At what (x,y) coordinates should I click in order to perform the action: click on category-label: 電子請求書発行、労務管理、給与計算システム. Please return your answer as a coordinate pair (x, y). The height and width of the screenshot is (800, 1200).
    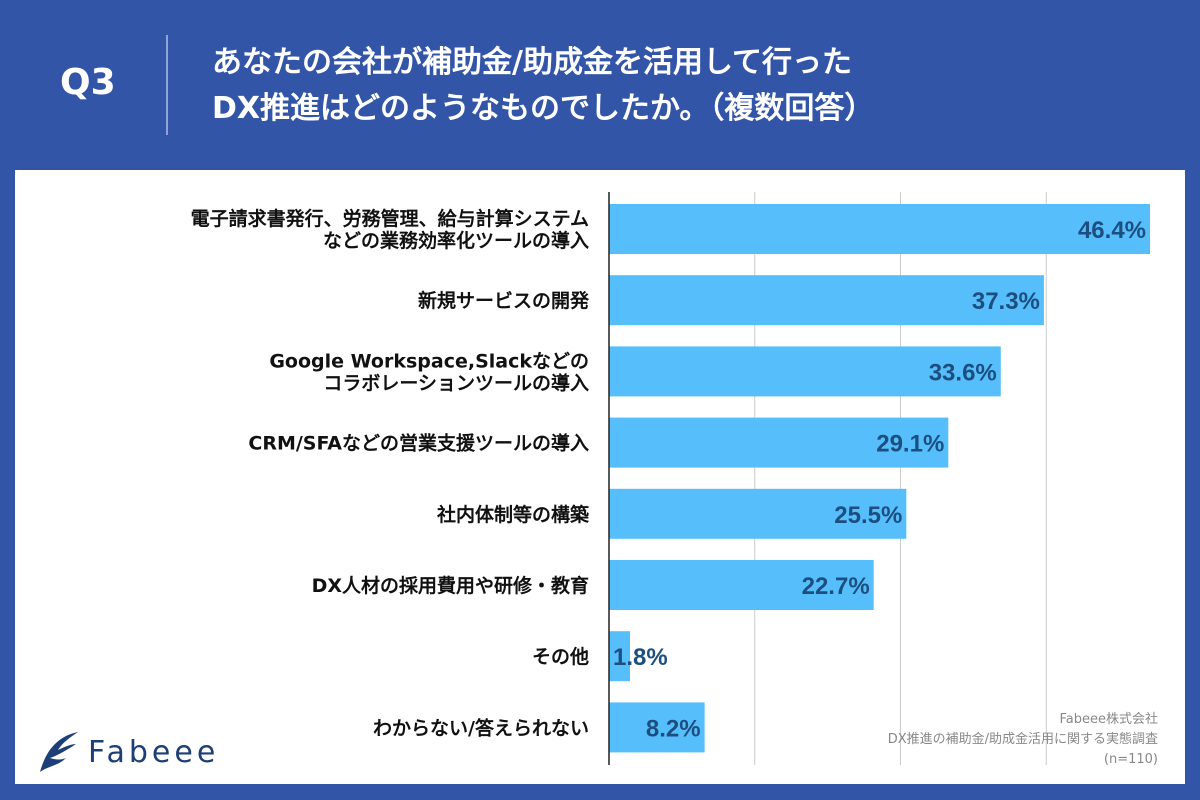
    Looking at the image, I should click on (390, 218).